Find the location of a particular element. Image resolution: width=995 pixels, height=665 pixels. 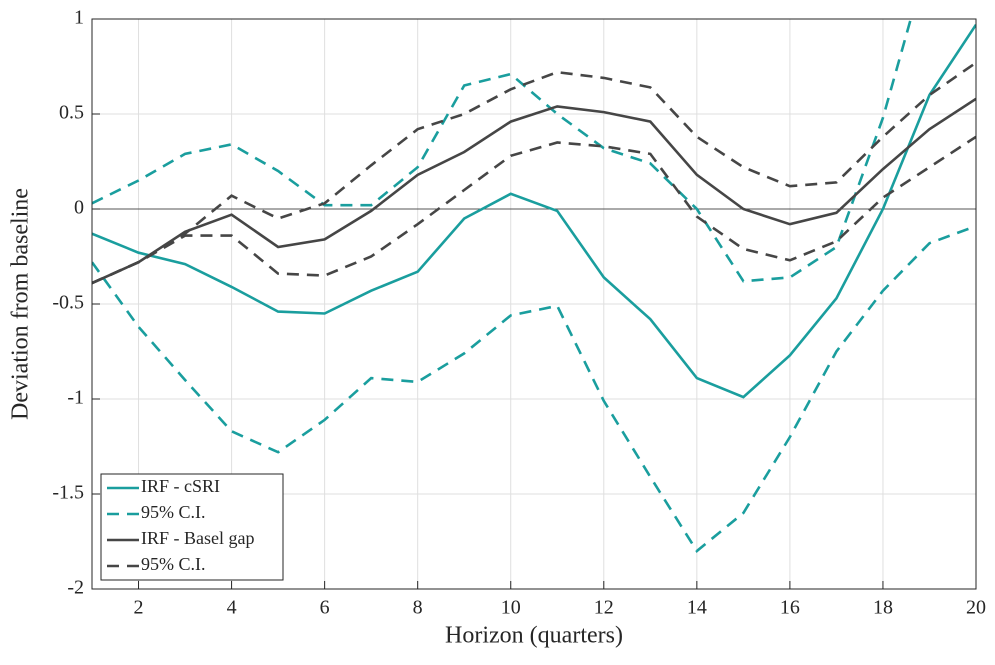

y-axis-label: Deviation from baseline is located at coordinates (21, 304).